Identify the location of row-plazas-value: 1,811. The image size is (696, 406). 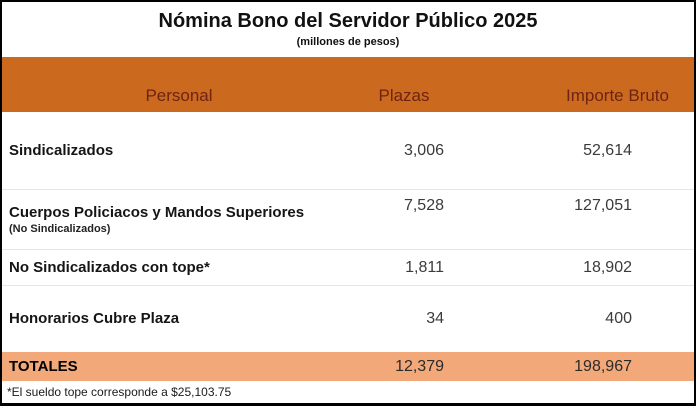
(424, 267).